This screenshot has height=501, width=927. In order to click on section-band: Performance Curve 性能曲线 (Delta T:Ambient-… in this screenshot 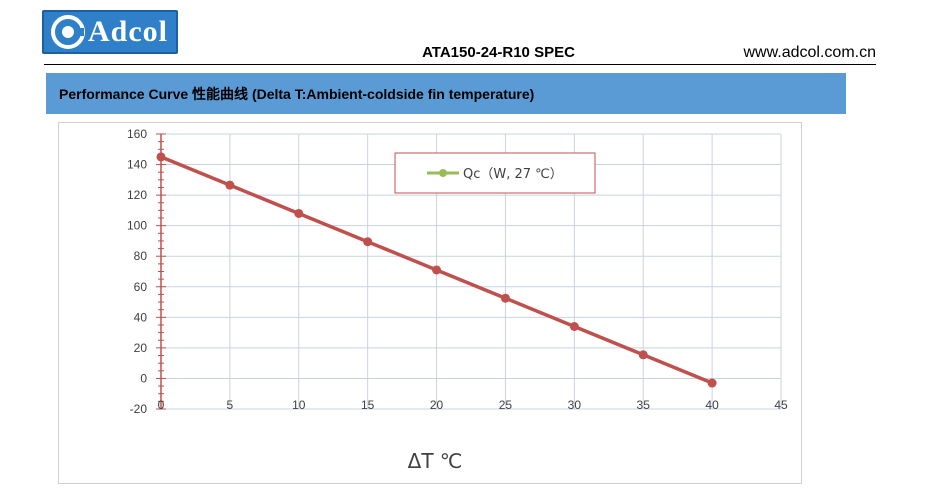, I will do `click(446, 93)`.